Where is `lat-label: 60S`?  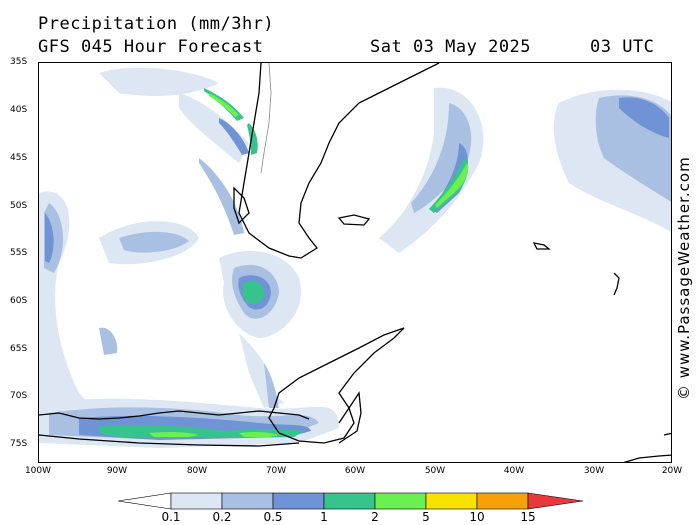 lat-label: 60S is located at coordinates (19, 301).